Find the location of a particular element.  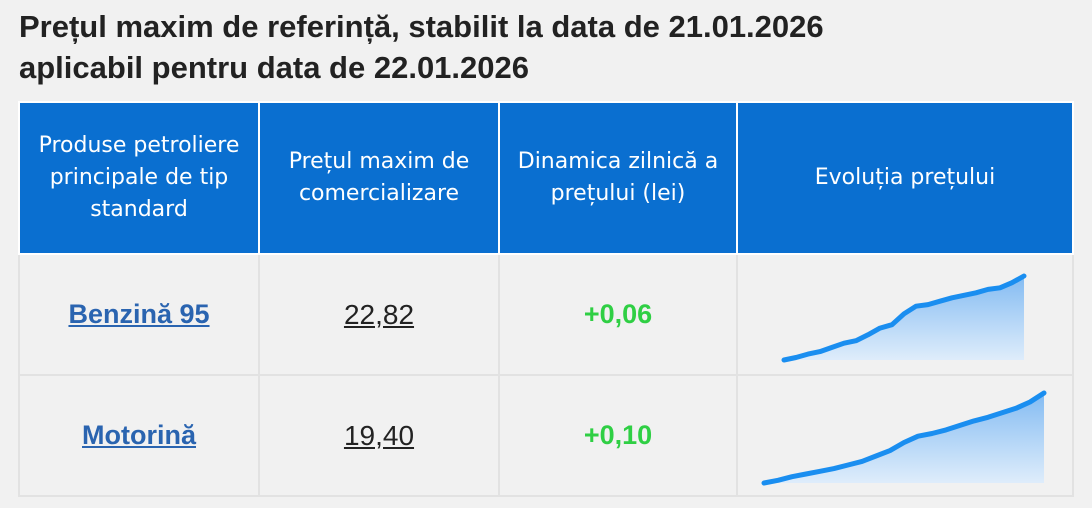

header-trend-label: Evoluția prețului is located at coordinates (905, 177).